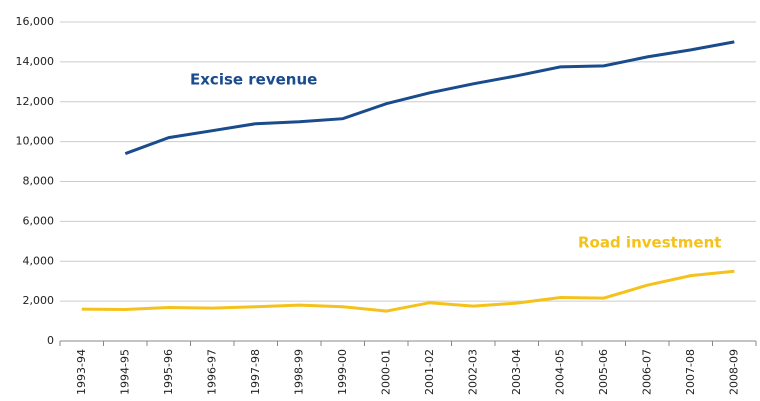 The height and width of the screenshot is (401, 760). Describe the element at coordinates (39, 300) in the screenshot. I see `y-tick-label: 2,000` at that location.